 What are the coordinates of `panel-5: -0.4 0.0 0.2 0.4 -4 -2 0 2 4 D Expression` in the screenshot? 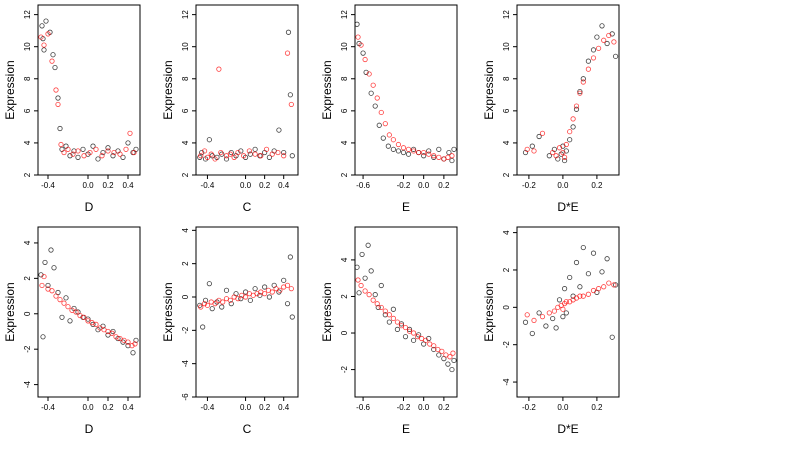 It's located at (72, 331).